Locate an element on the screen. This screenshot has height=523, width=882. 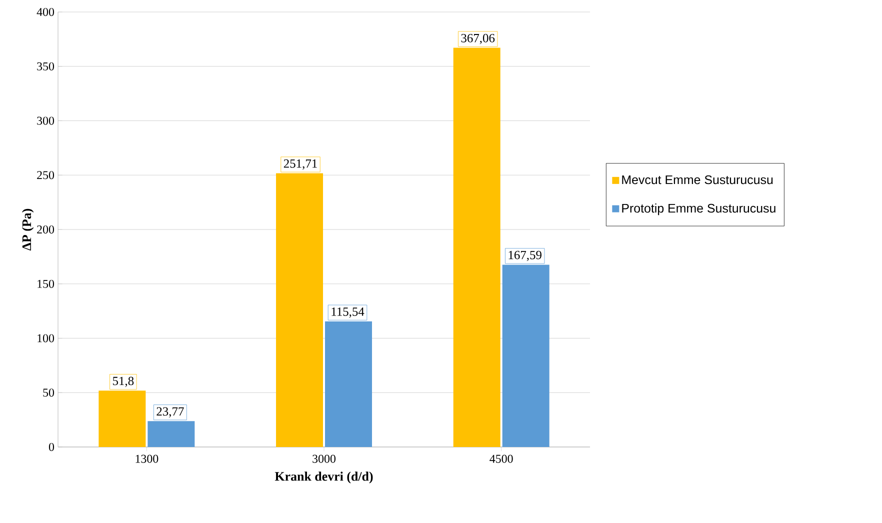
data-label: 23,77 is located at coordinates (170, 412).